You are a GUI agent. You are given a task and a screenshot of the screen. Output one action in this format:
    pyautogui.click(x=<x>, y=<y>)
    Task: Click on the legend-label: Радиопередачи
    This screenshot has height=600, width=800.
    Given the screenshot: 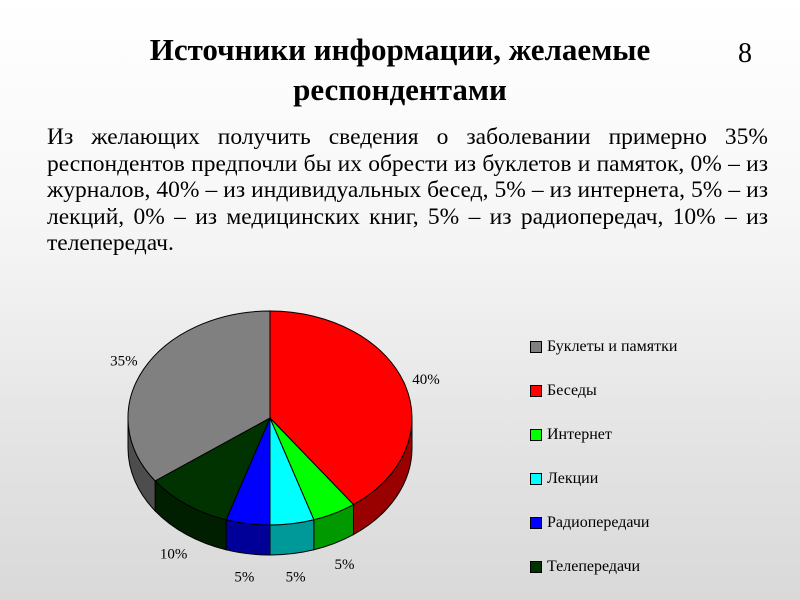 What is the action you would take?
    pyautogui.click(x=598, y=522)
    